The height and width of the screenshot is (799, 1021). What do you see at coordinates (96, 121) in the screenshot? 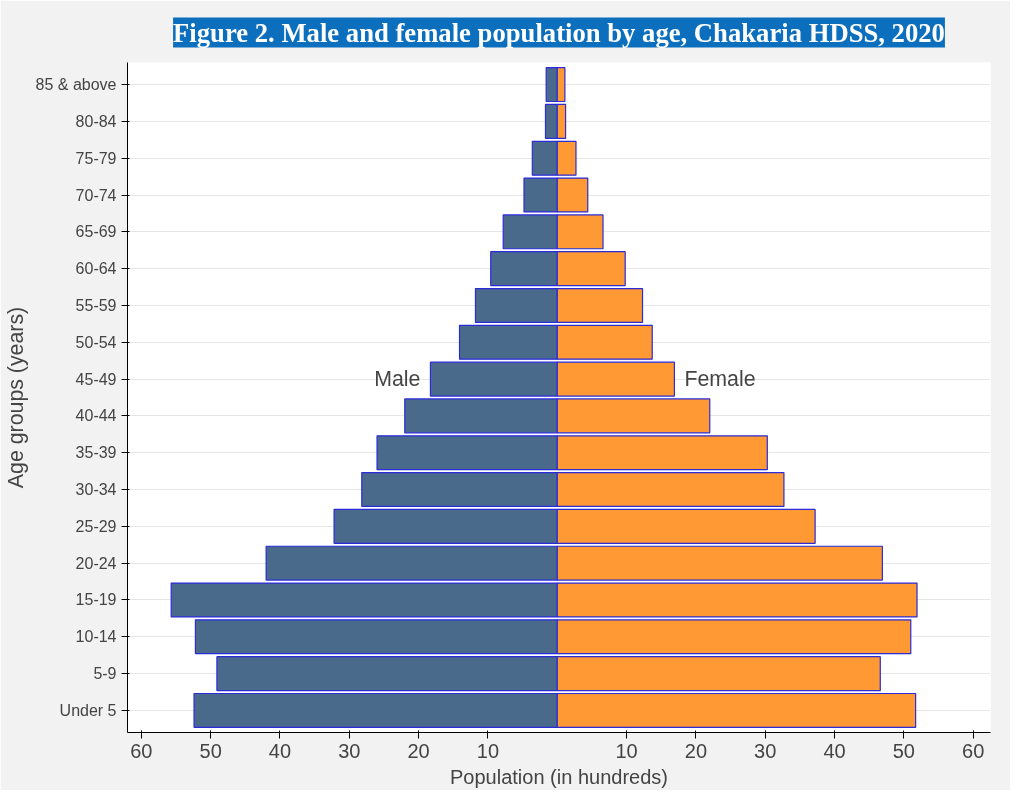
I see `y-tick-label: 80-84` at bounding box center [96, 121].